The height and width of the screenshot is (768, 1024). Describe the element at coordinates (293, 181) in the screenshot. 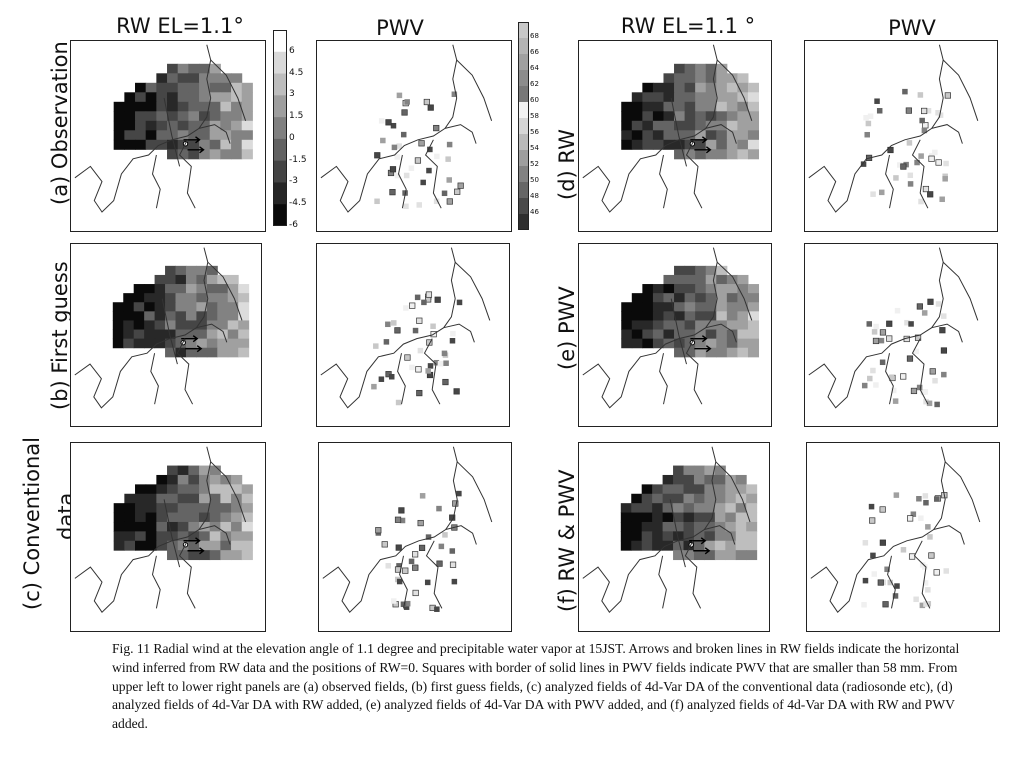

I see `colorbar-tick-label: -3` at that location.